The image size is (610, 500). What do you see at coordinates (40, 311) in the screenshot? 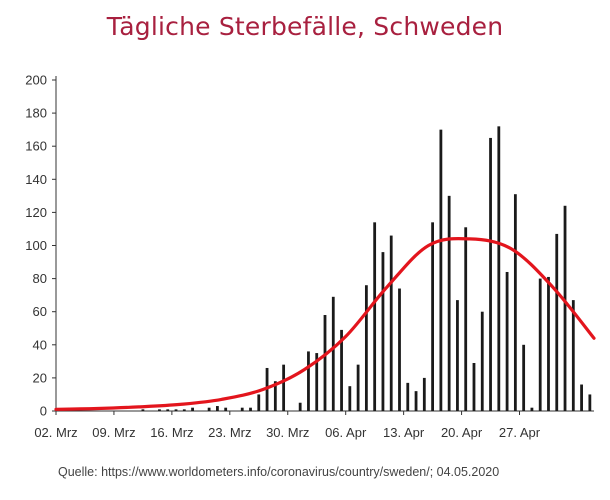
I see `y-tick-label: 60` at bounding box center [40, 311].